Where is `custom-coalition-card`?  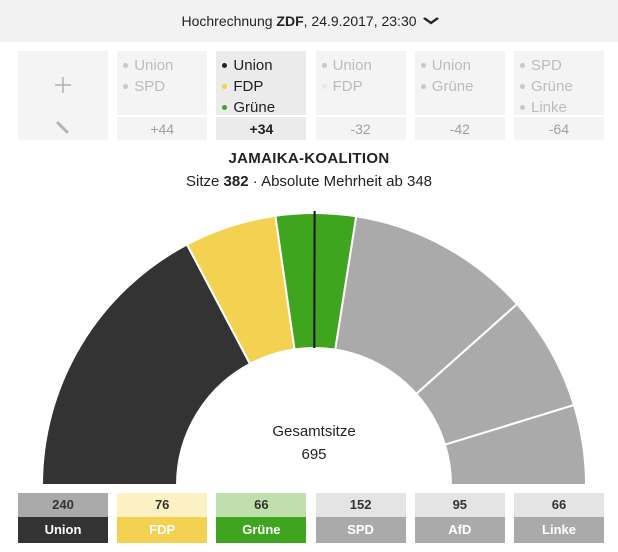 custom-coalition-card is located at coordinates (63, 95).